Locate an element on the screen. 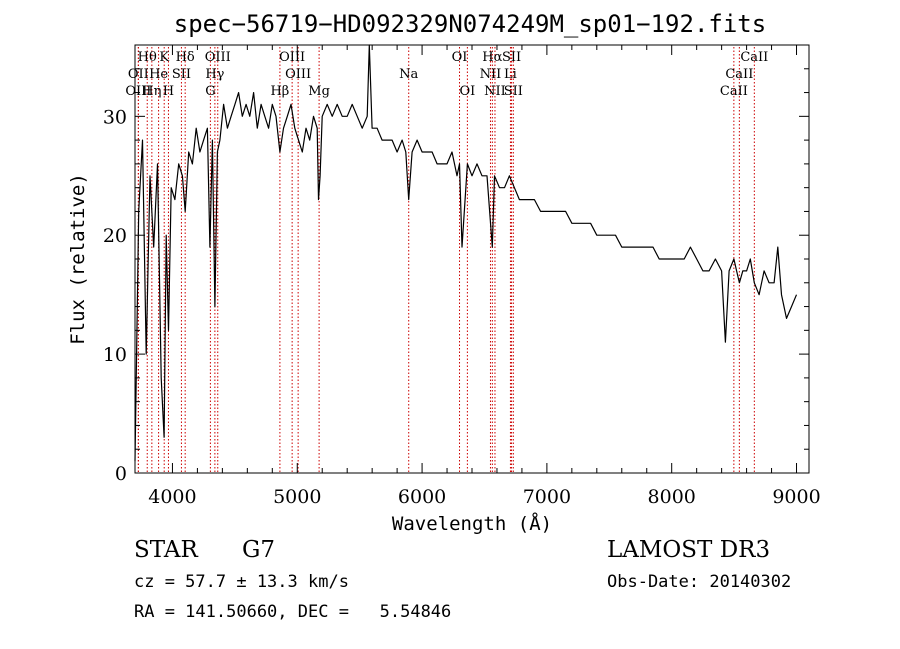  spectral-line-label: Hη is located at coordinates (151, 91).